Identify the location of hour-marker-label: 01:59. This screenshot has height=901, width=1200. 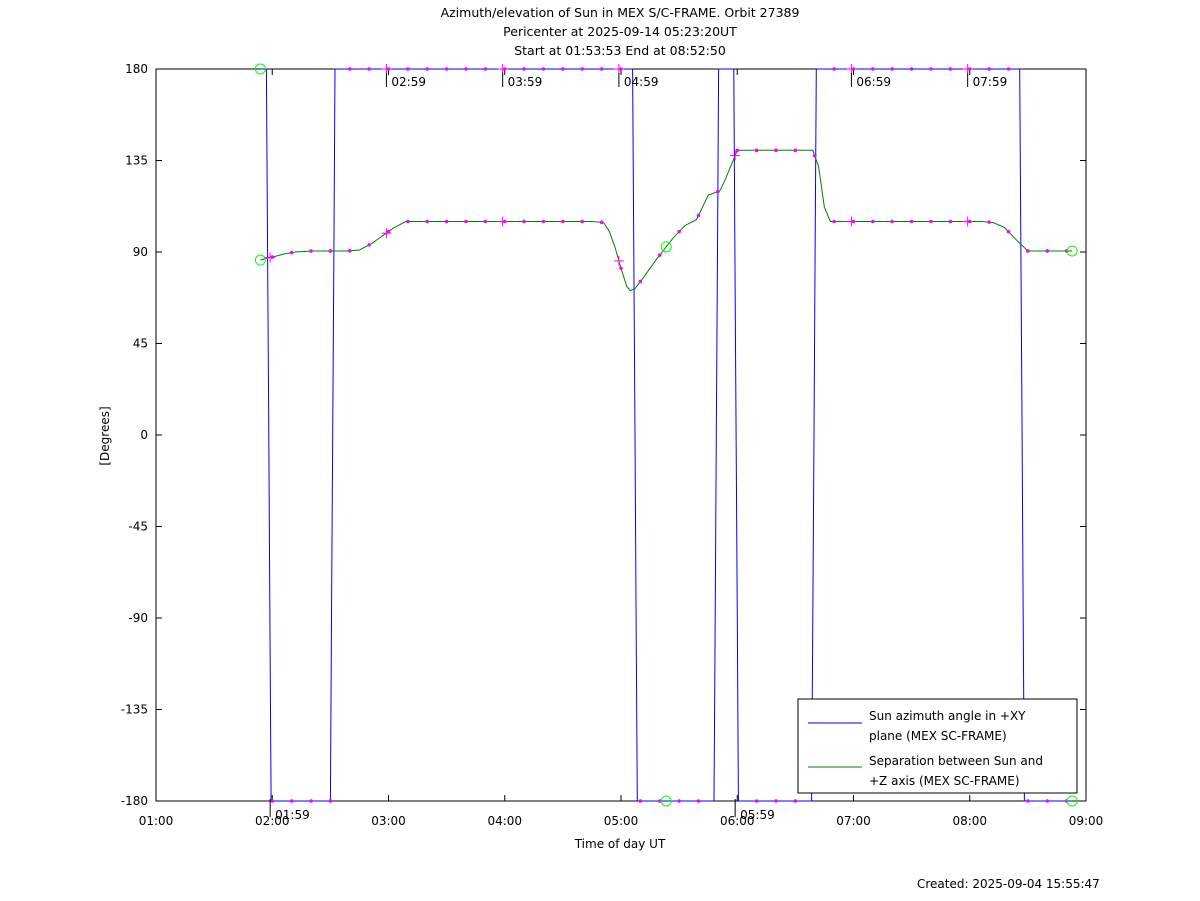
(292, 815).